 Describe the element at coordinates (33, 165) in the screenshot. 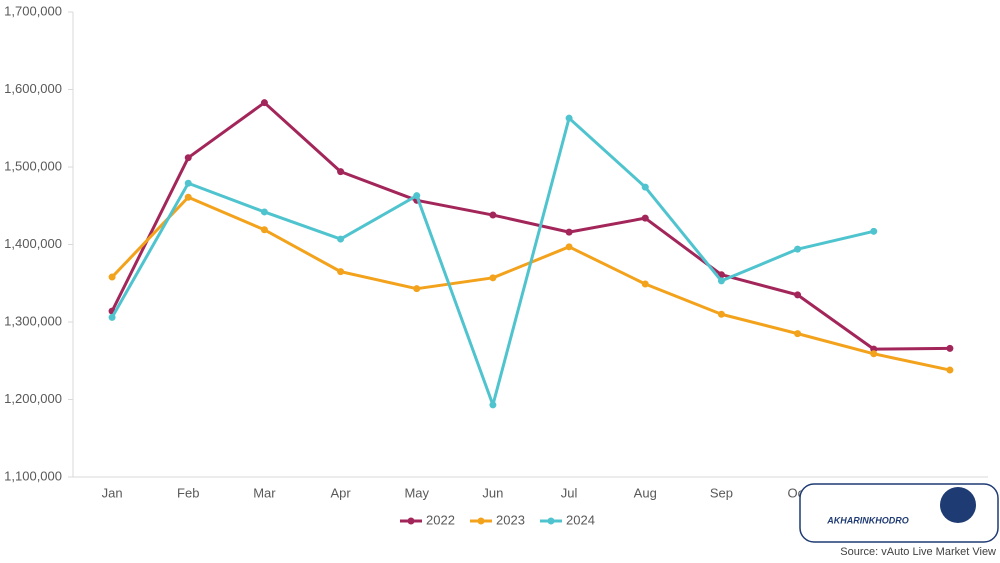

I see `y-tick-label: 1,500,000` at that location.